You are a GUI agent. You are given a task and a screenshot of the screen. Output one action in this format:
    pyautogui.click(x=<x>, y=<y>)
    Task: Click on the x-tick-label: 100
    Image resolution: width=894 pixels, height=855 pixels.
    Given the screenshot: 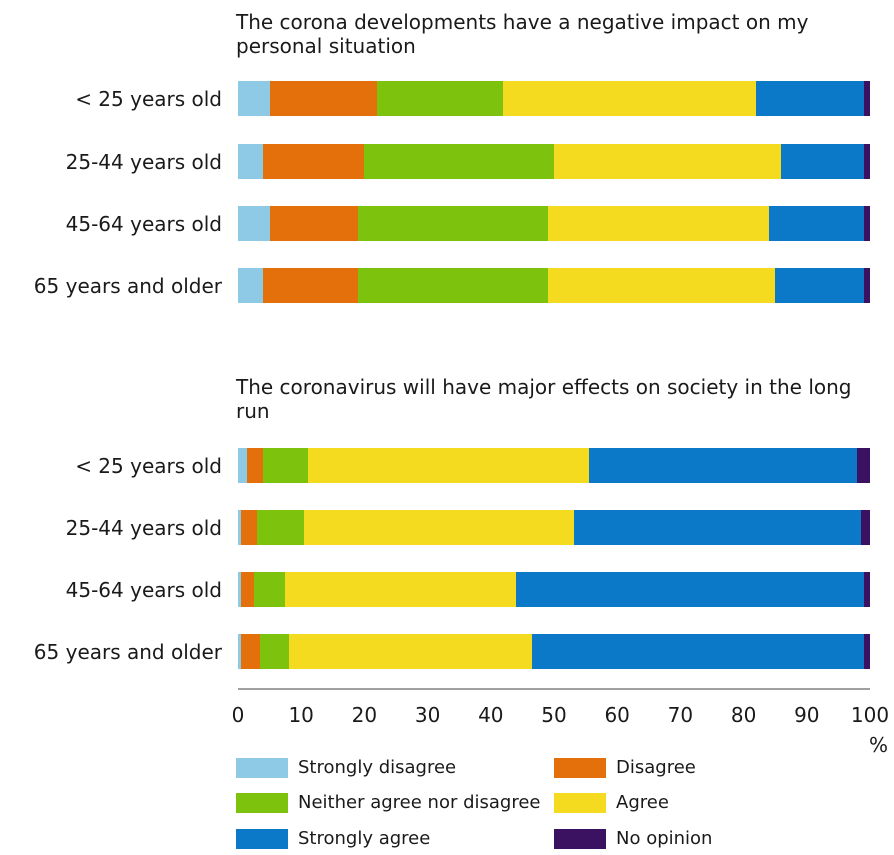 What is the action you would take?
    pyautogui.click(x=870, y=715)
    